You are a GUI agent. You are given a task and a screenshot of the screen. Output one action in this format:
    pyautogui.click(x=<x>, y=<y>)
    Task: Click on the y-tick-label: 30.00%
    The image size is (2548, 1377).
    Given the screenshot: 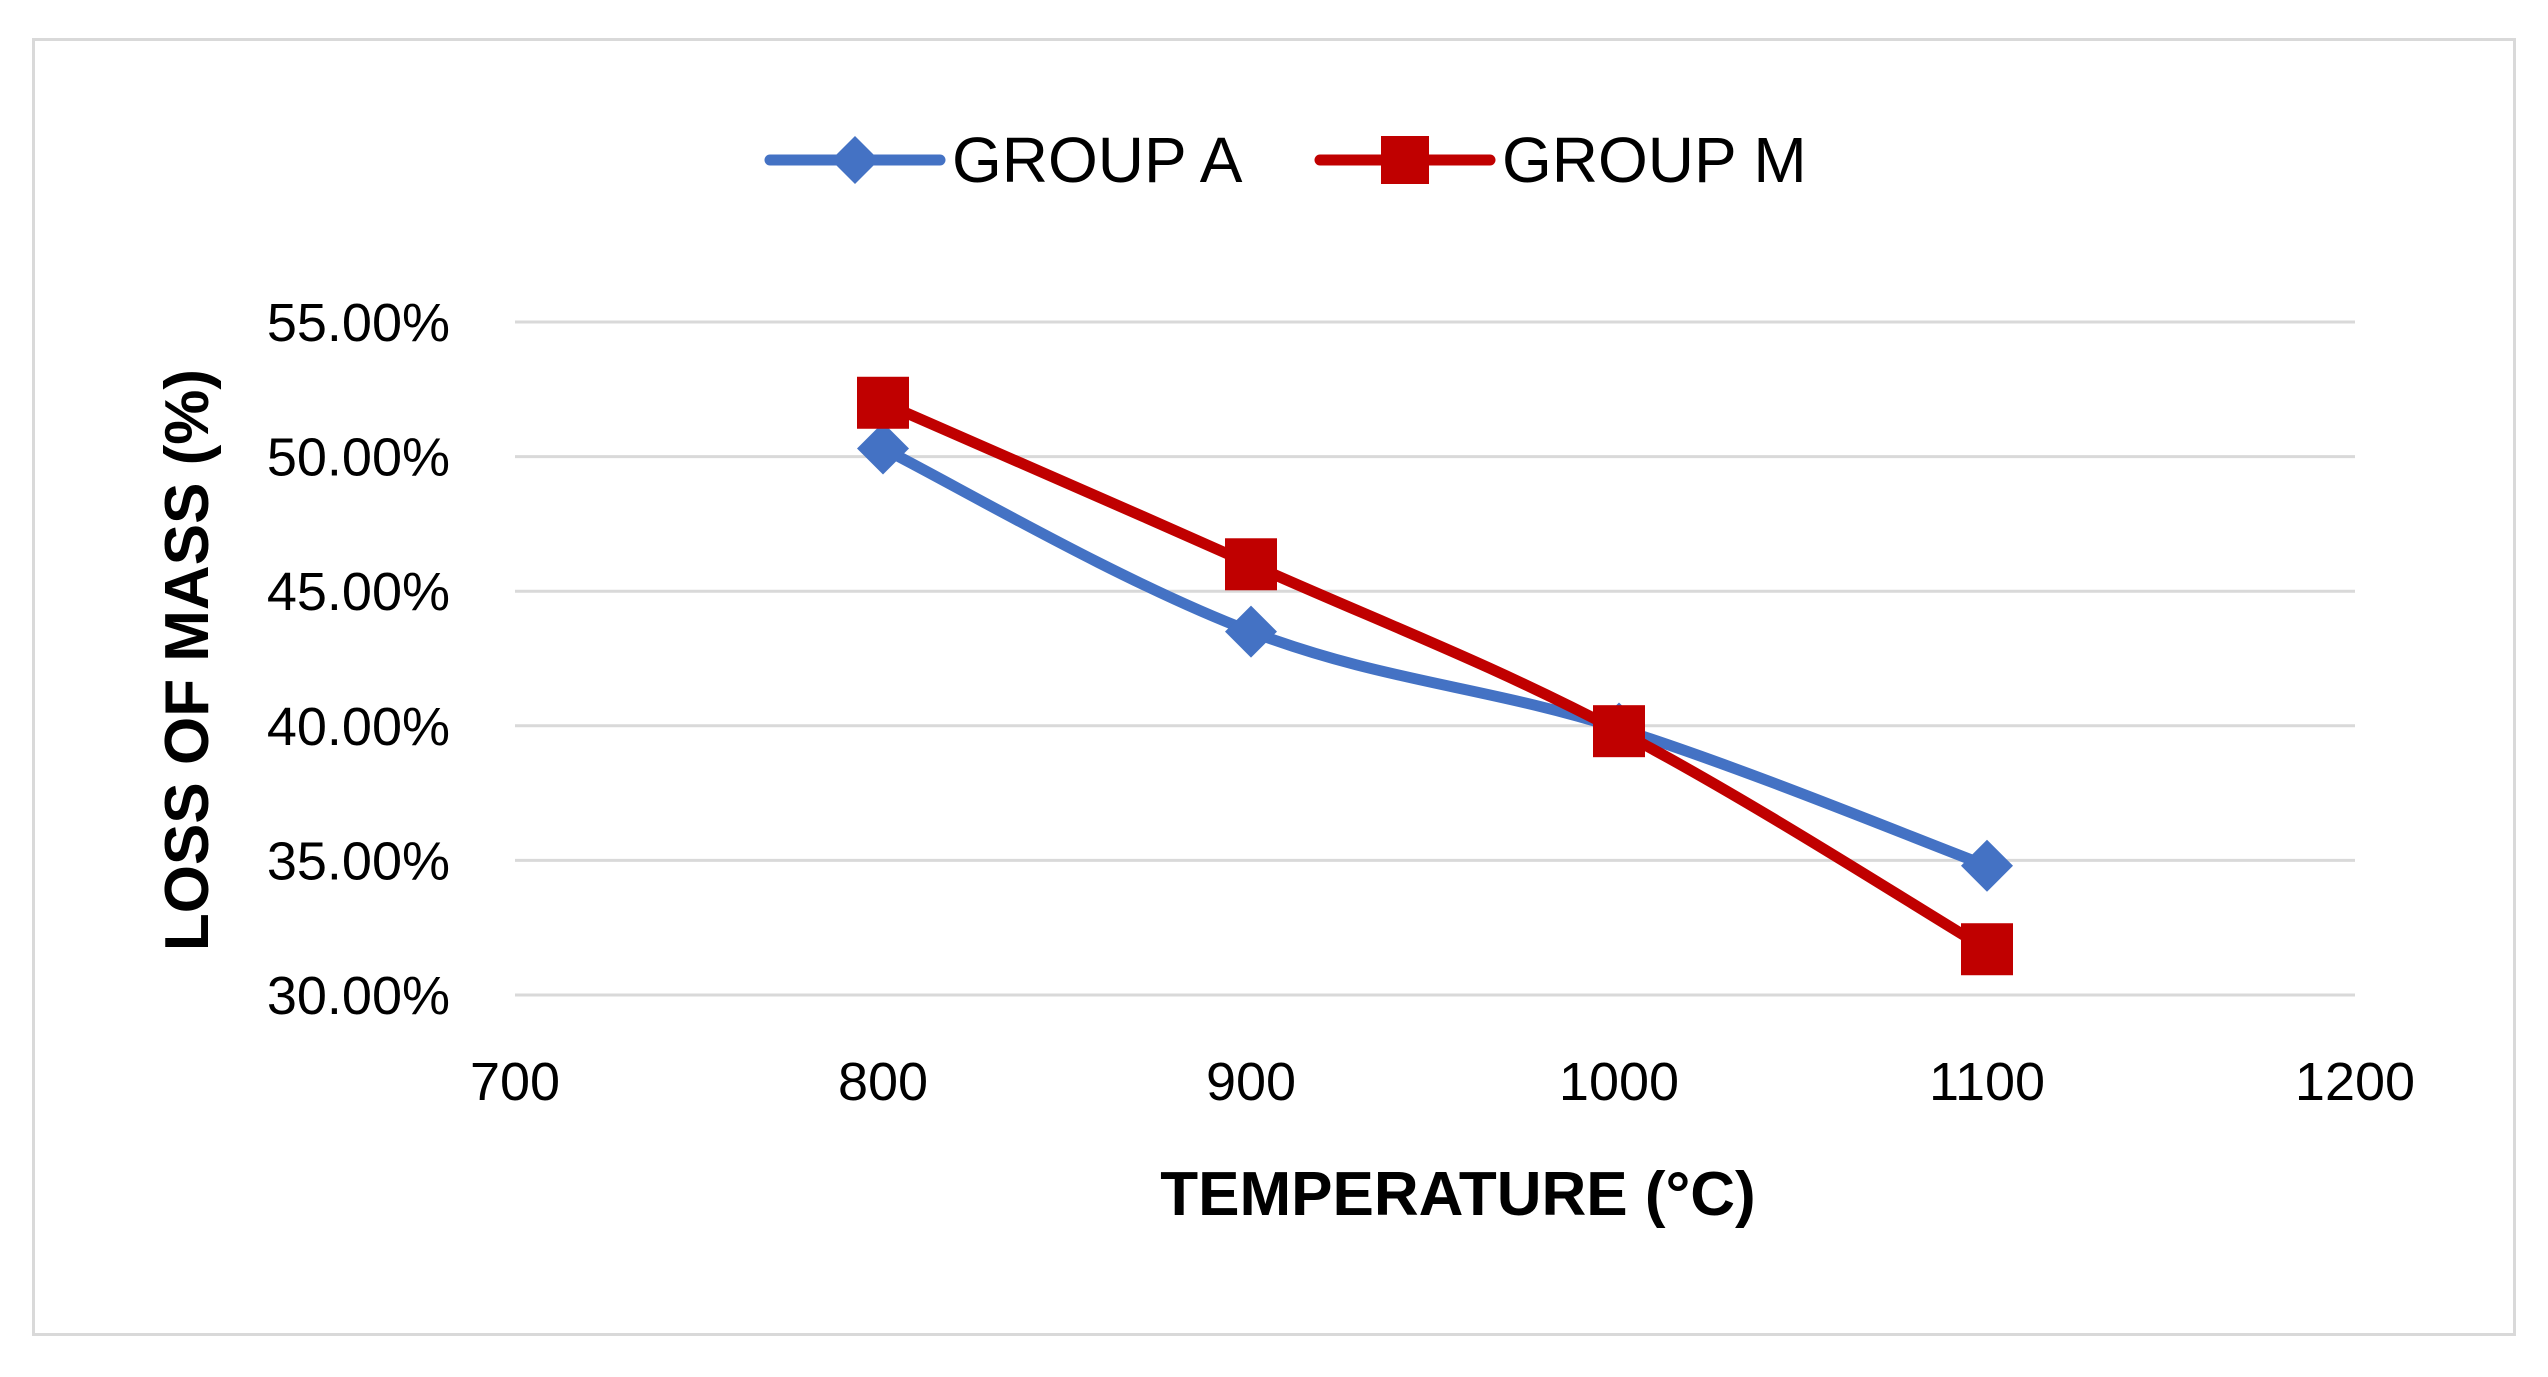 What is the action you would take?
    pyautogui.click(x=358, y=996)
    